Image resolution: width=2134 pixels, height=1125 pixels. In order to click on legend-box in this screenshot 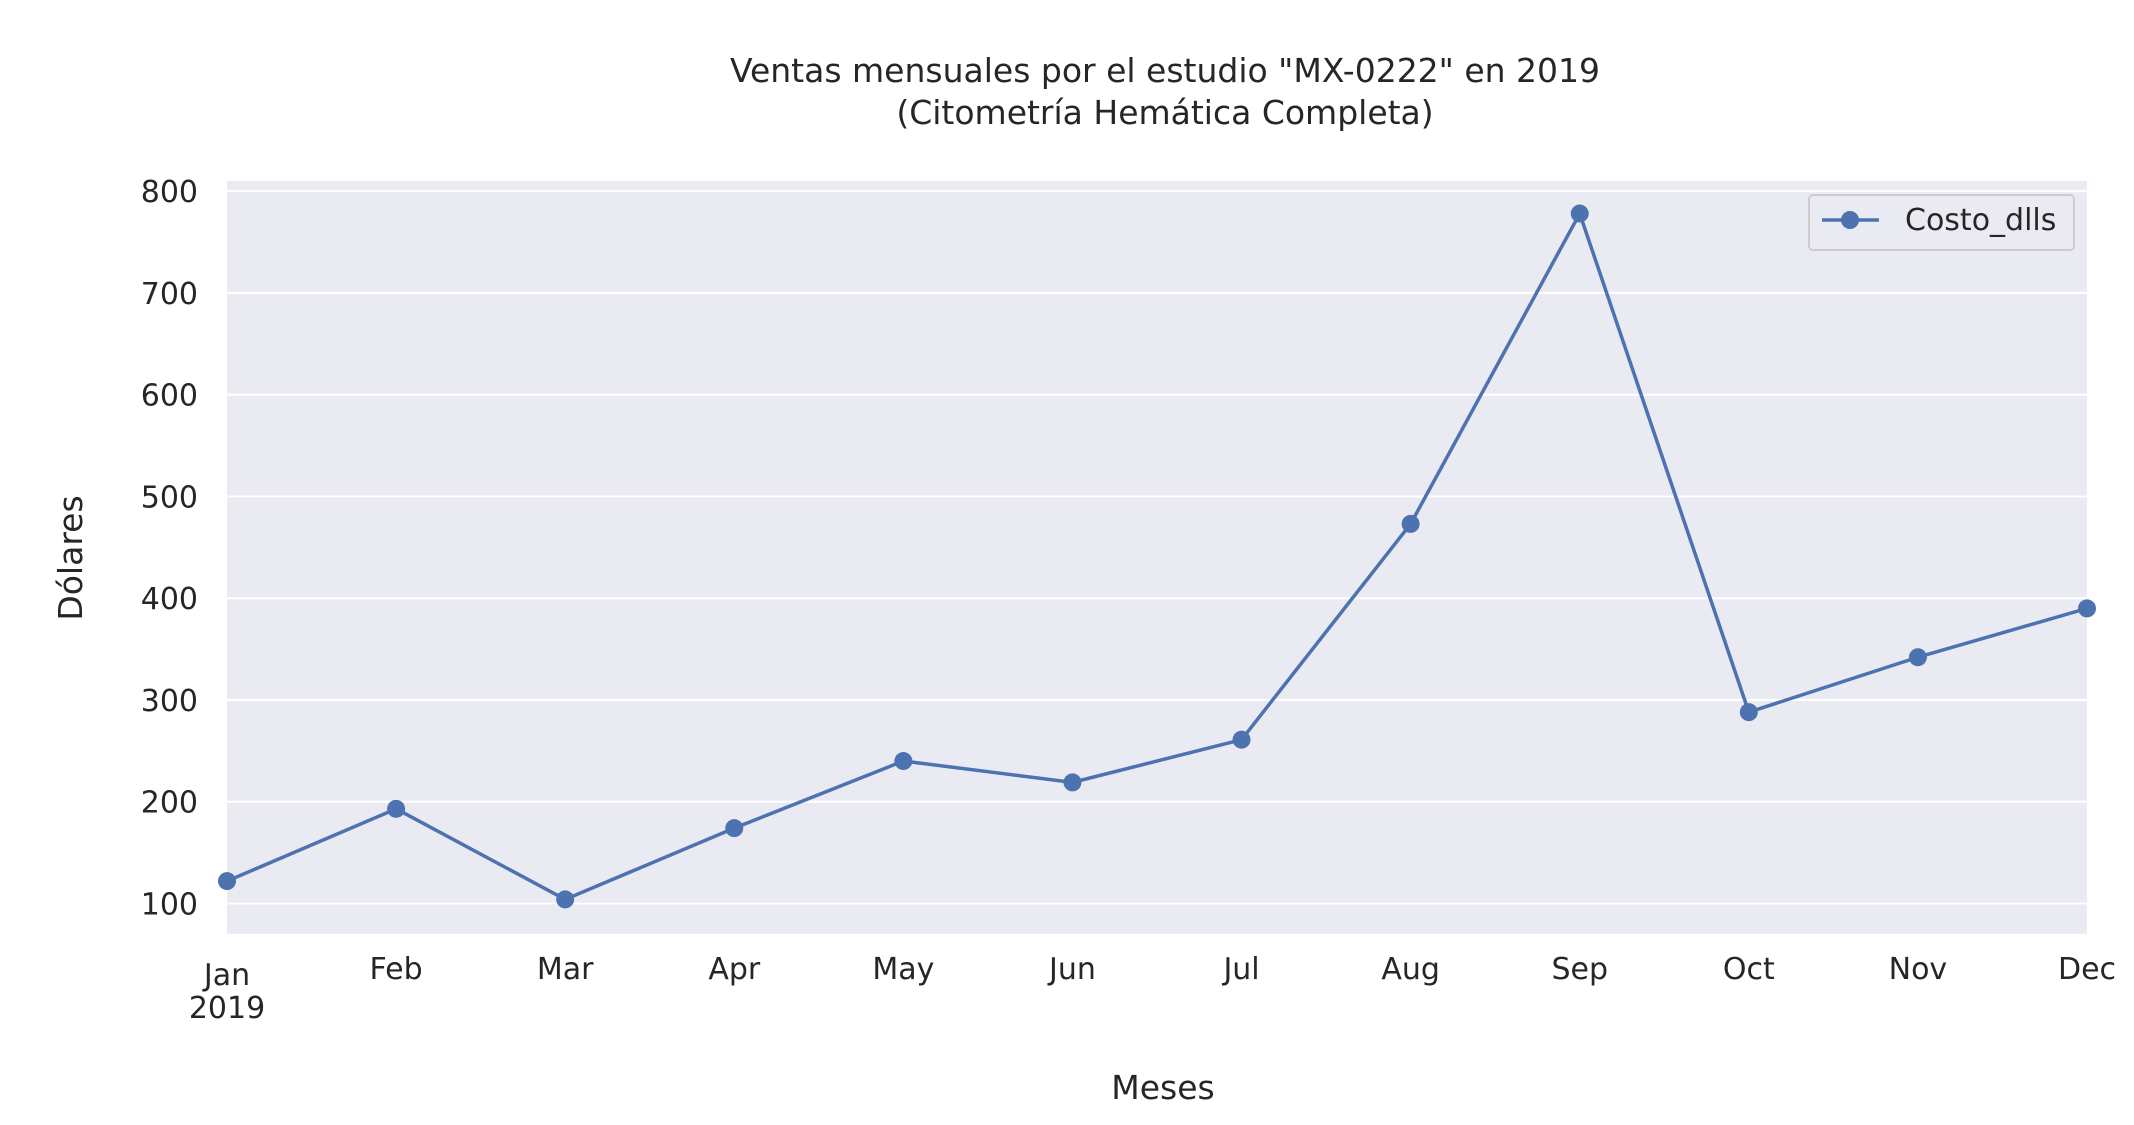, I will do `click(1941, 222)`.